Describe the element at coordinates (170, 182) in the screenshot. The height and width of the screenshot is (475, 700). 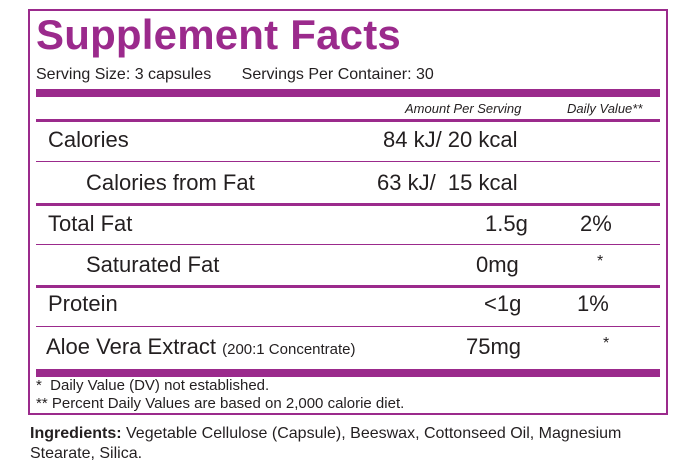
I see `nutrient-name: Calories from Fat` at that location.